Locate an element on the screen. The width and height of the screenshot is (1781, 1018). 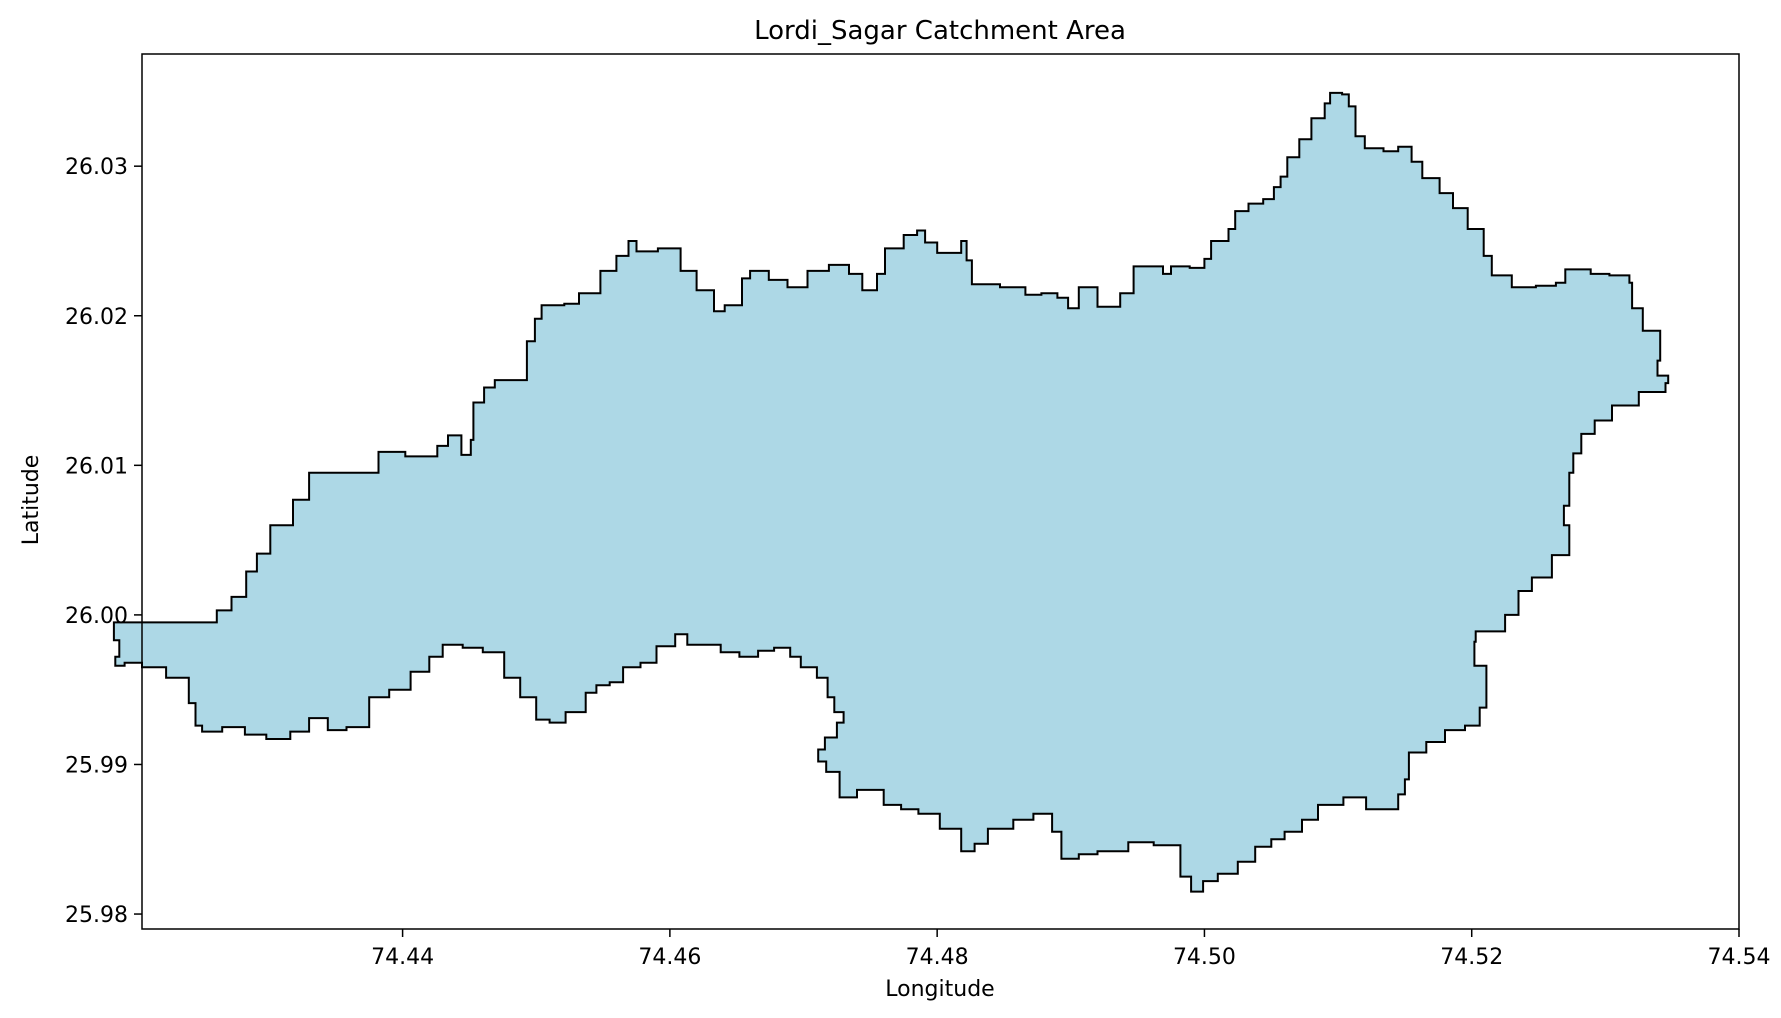
y-axis: 25.98 25.99 26.00 26.01 26.02 26.03 is located at coordinates (103, 541).